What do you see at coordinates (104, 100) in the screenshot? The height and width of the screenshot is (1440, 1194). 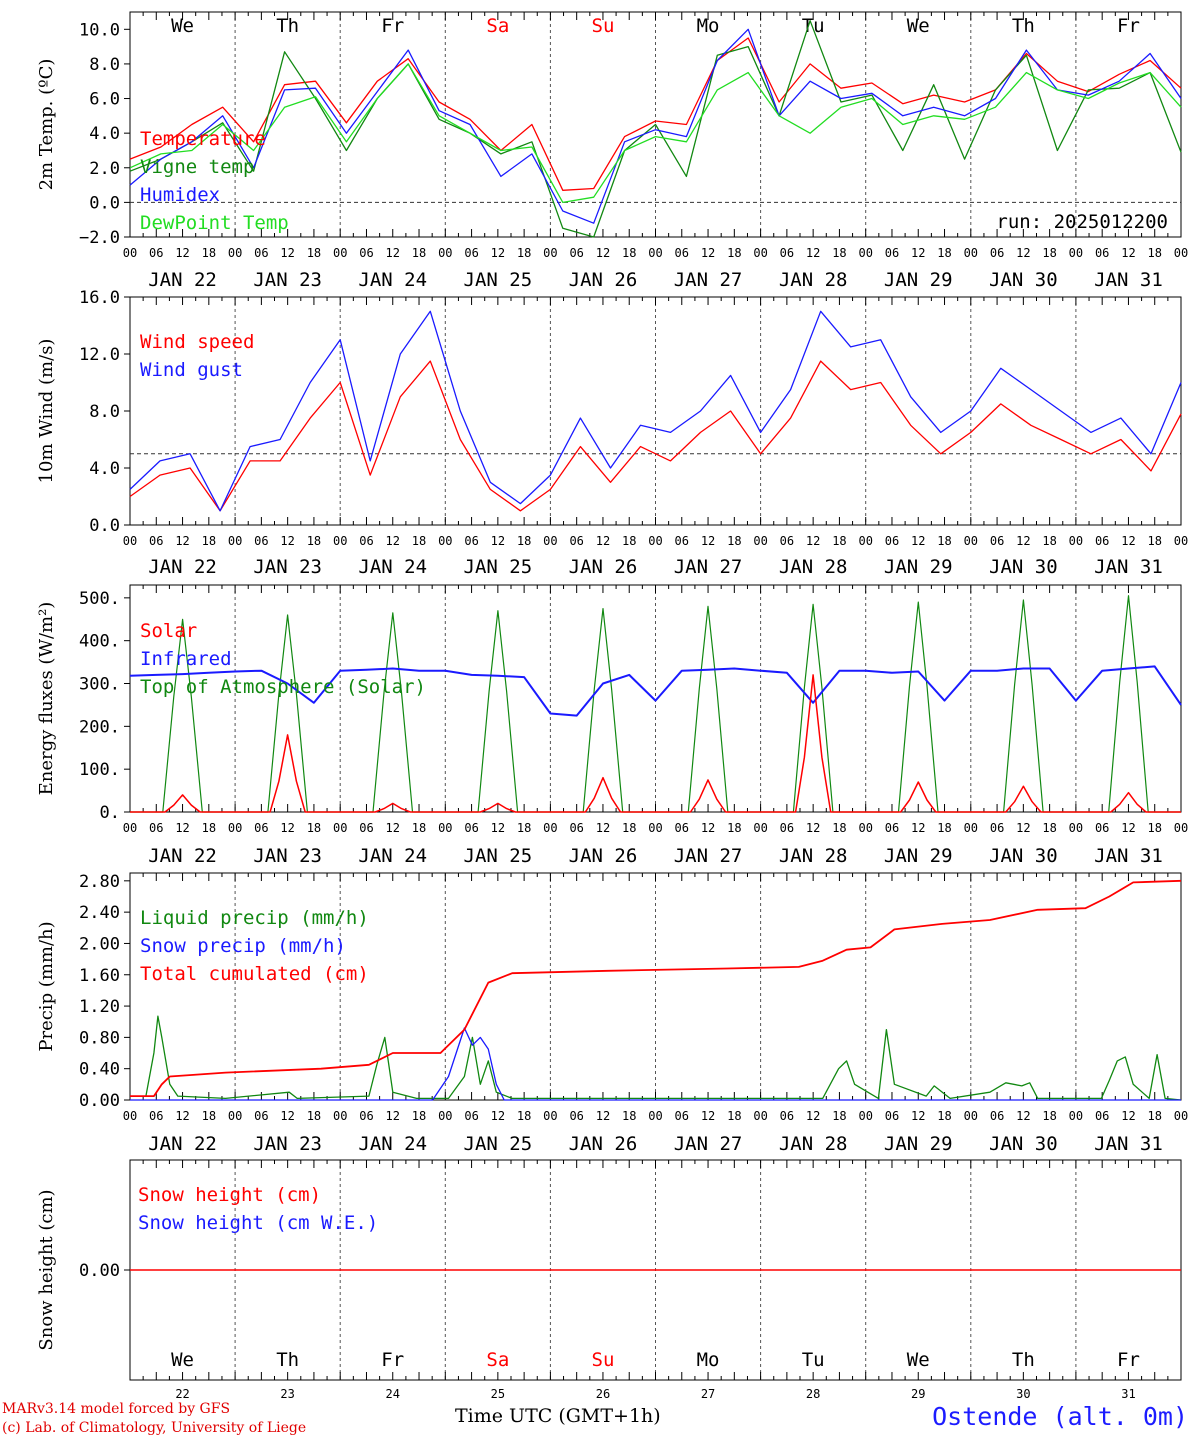 I see `y-tick-label: 6.0` at bounding box center [104, 100].